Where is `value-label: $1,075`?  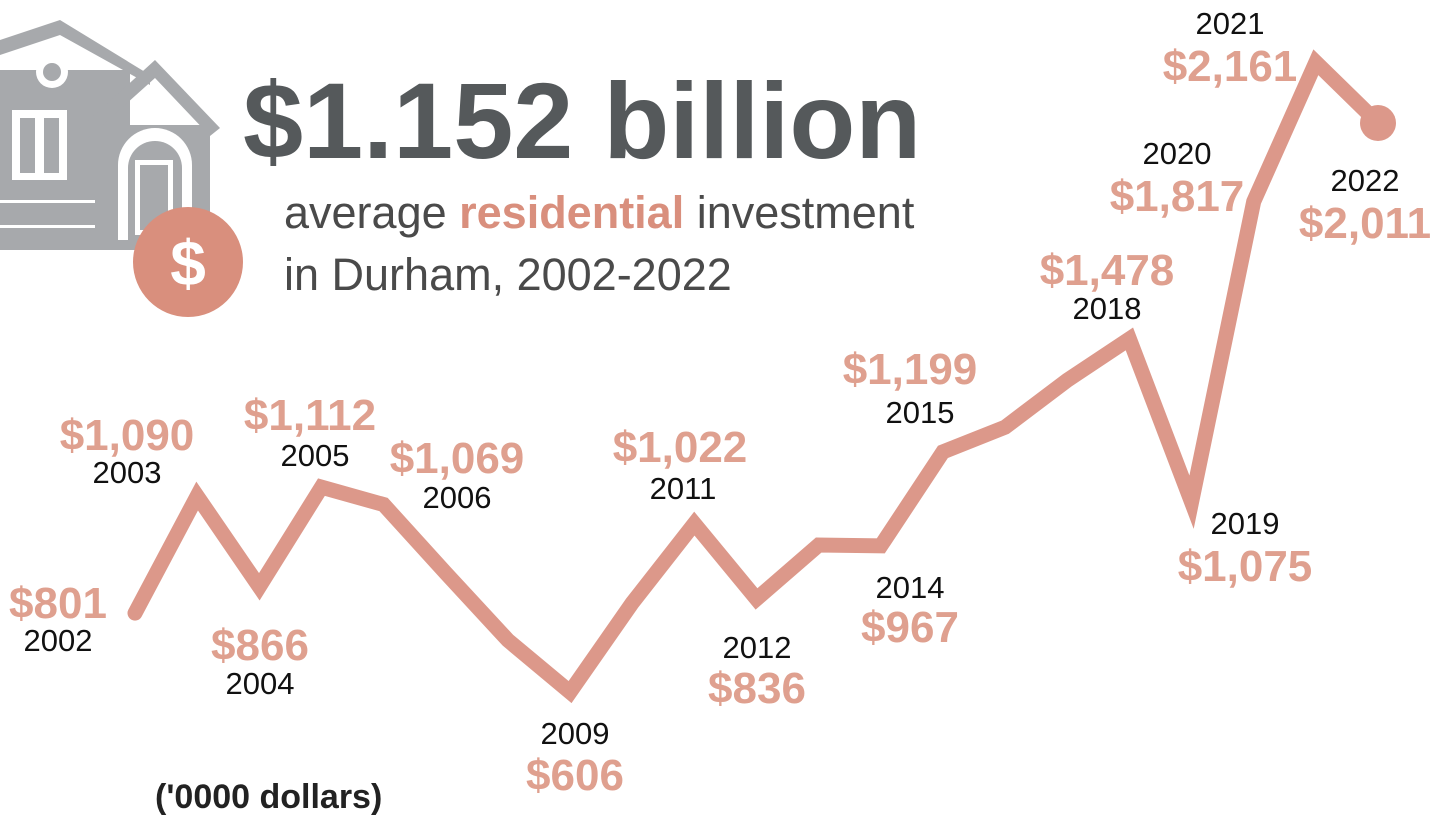
value-label: $1,075 is located at coordinates (1245, 566).